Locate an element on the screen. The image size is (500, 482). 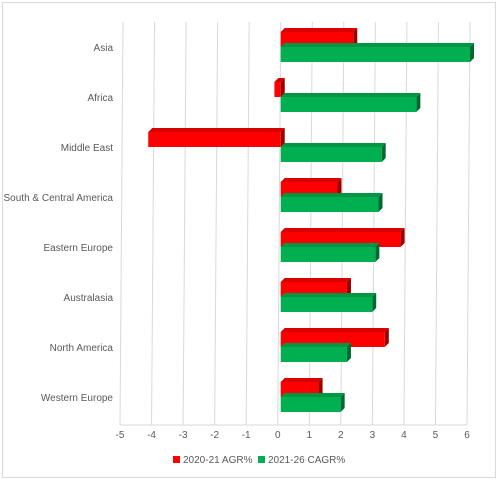
x-tick-label: -5 is located at coordinates (120, 435).